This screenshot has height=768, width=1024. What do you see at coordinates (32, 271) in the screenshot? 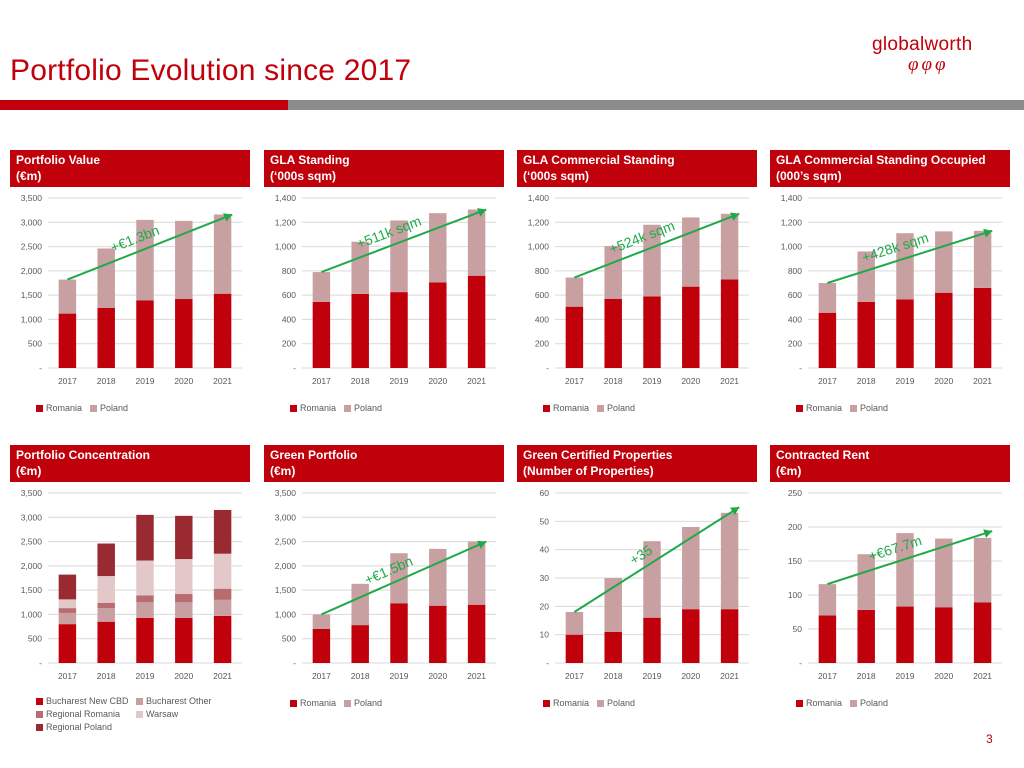
I see `y-tick-label: 2,000` at bounding box center [32, 271].